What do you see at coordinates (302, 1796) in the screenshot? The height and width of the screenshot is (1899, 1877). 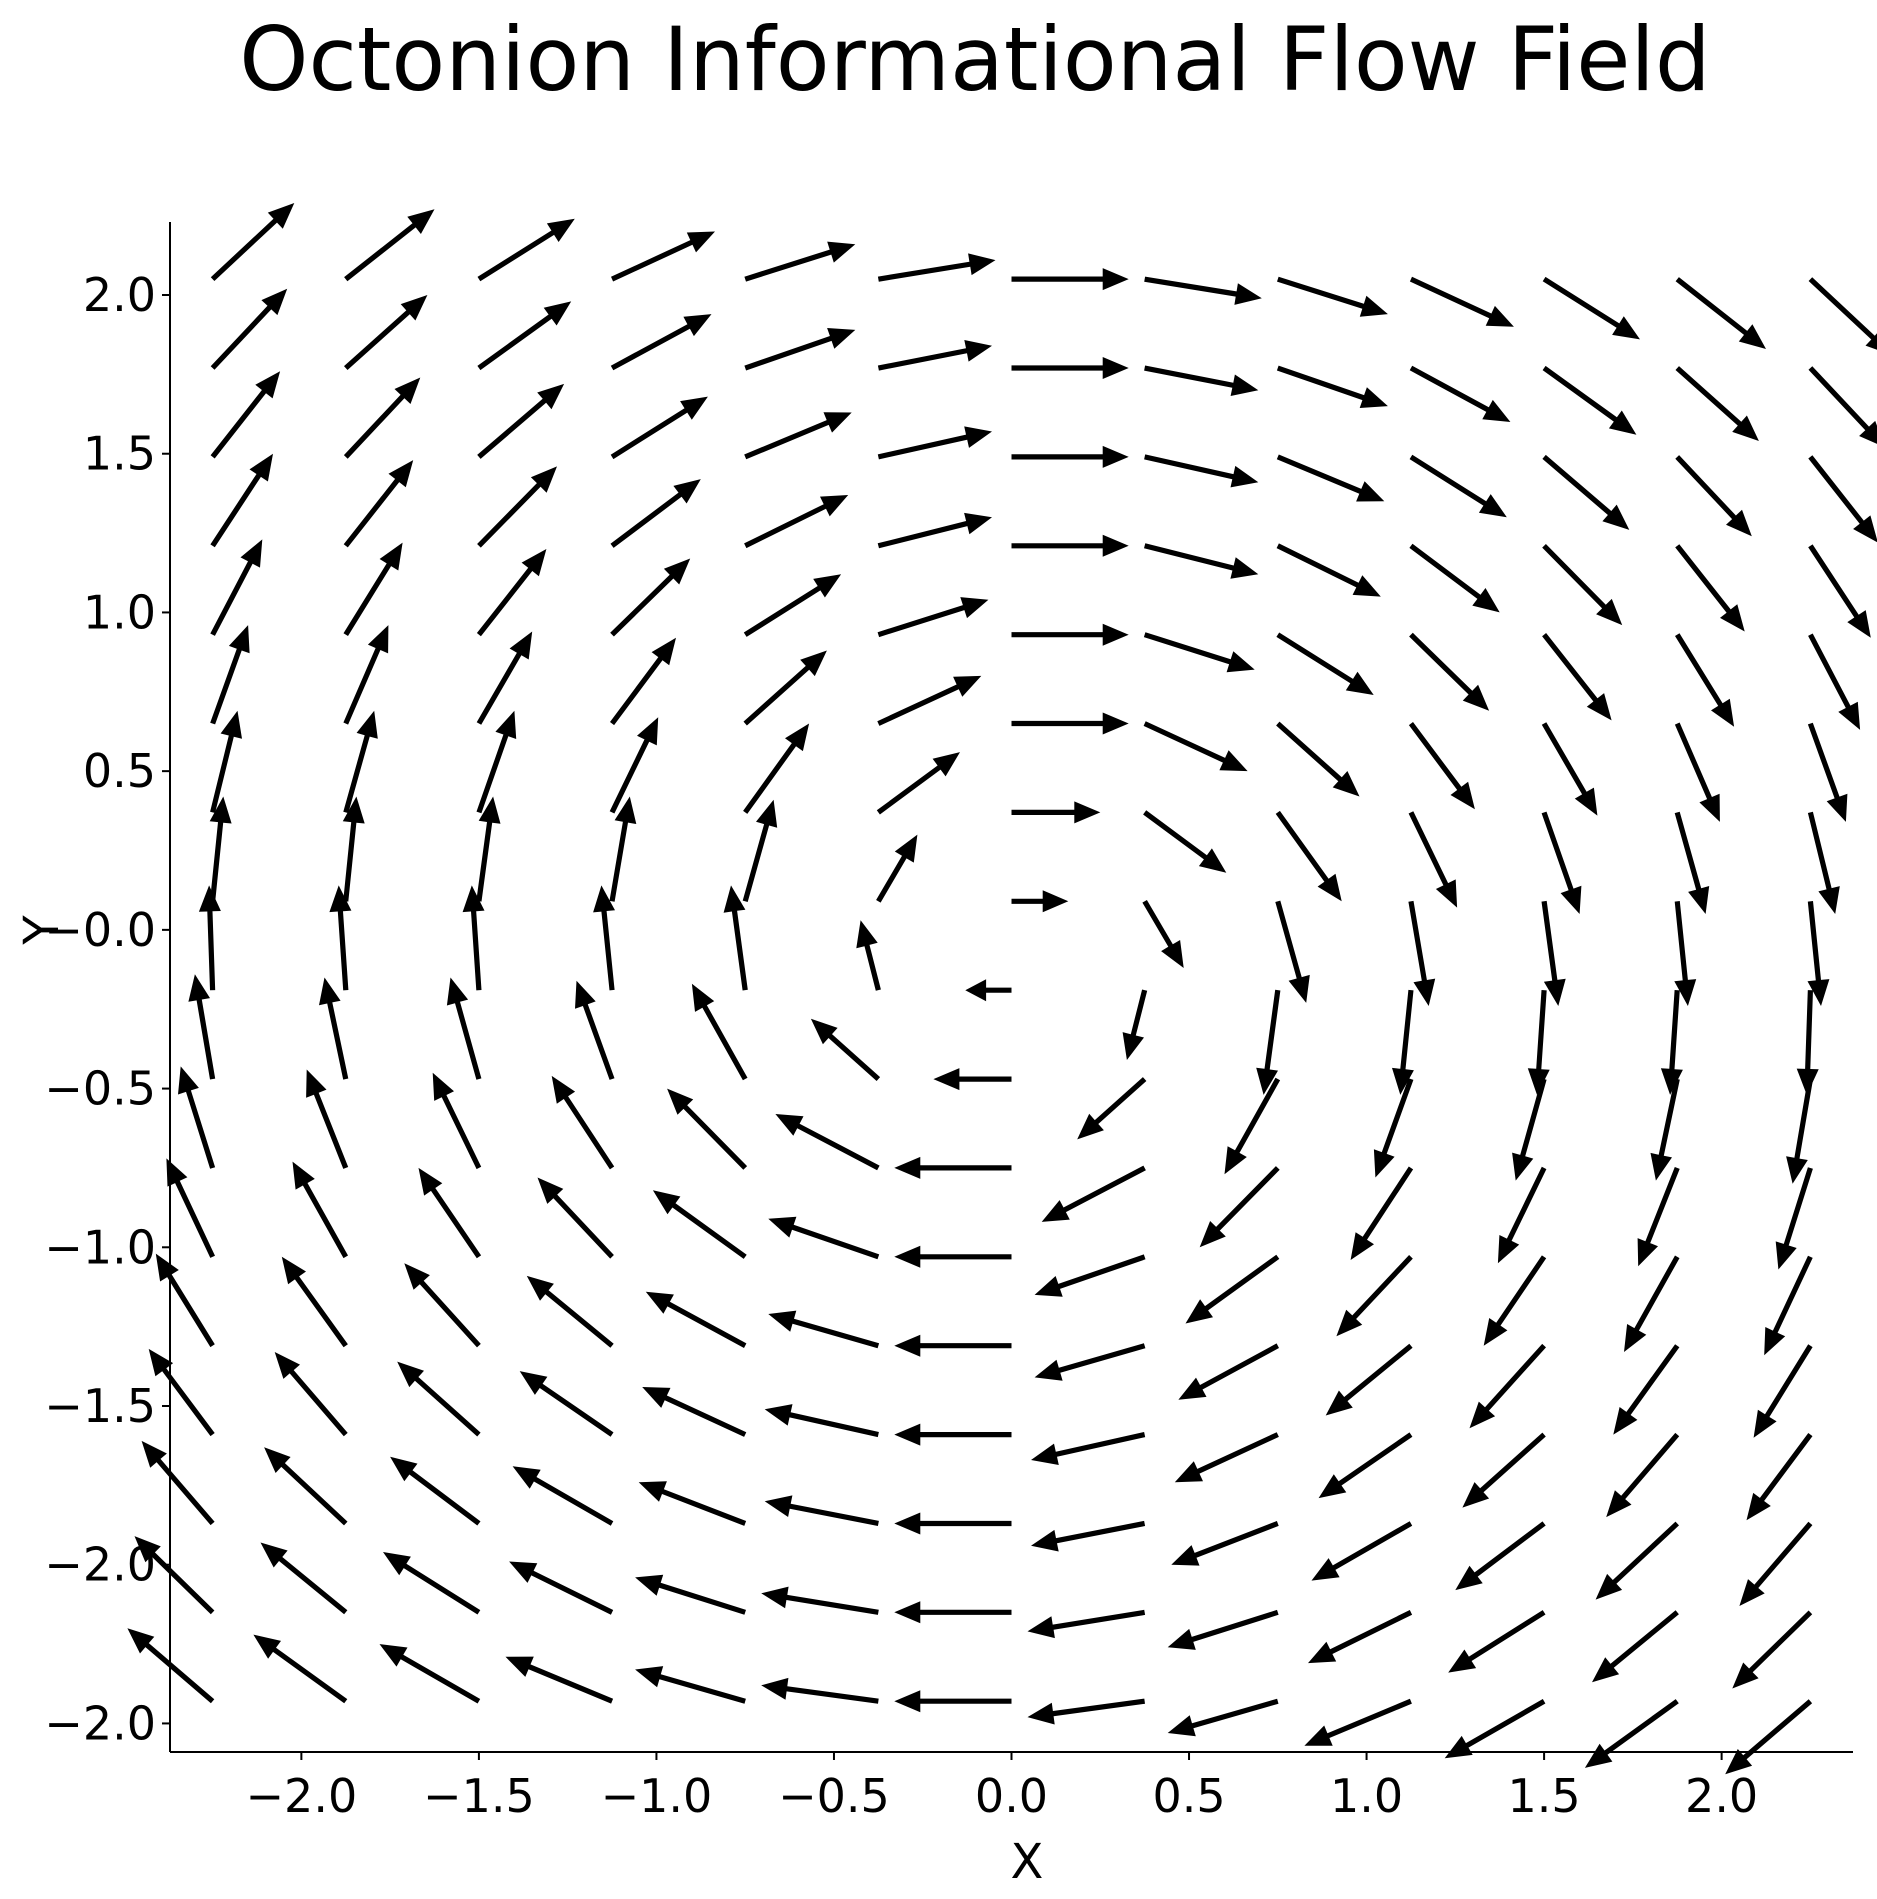 I see `x-tick-label: −2.0` at bounding box center [302, 1796].